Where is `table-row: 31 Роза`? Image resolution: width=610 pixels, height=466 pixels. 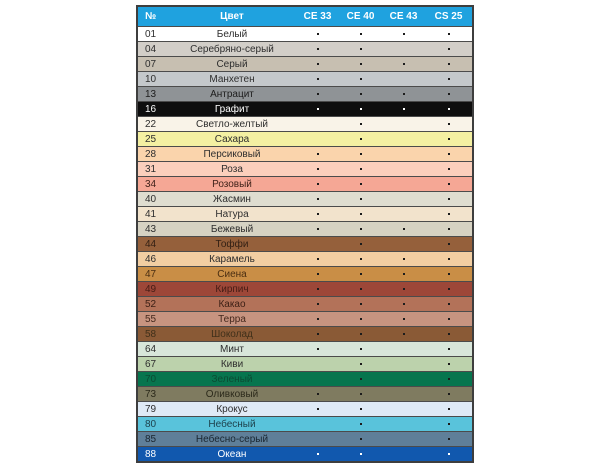
table-row: 31 Роза is located at coordinates (305, 168).